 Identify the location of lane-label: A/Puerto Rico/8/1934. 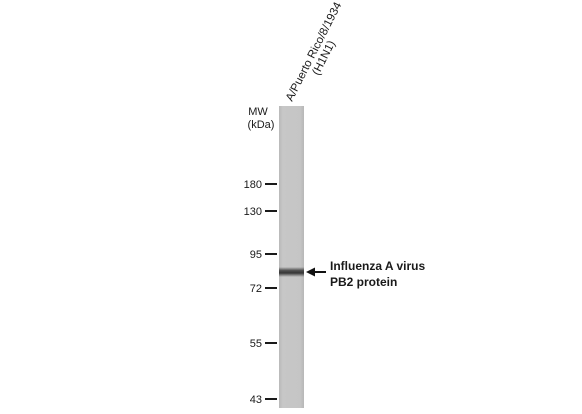
(314, 51).